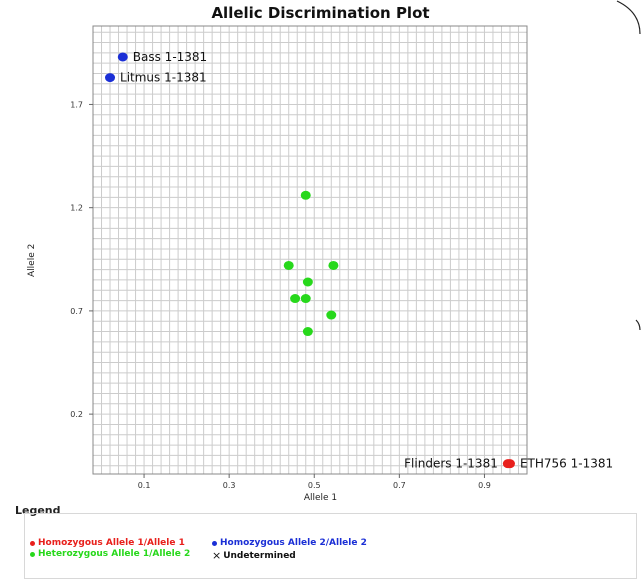 This screenshot has height=584, width=641. Describe the element at coordinates (170, 57) in the screenshot. I see `data-point-label: Bass 1-1381` at that location.